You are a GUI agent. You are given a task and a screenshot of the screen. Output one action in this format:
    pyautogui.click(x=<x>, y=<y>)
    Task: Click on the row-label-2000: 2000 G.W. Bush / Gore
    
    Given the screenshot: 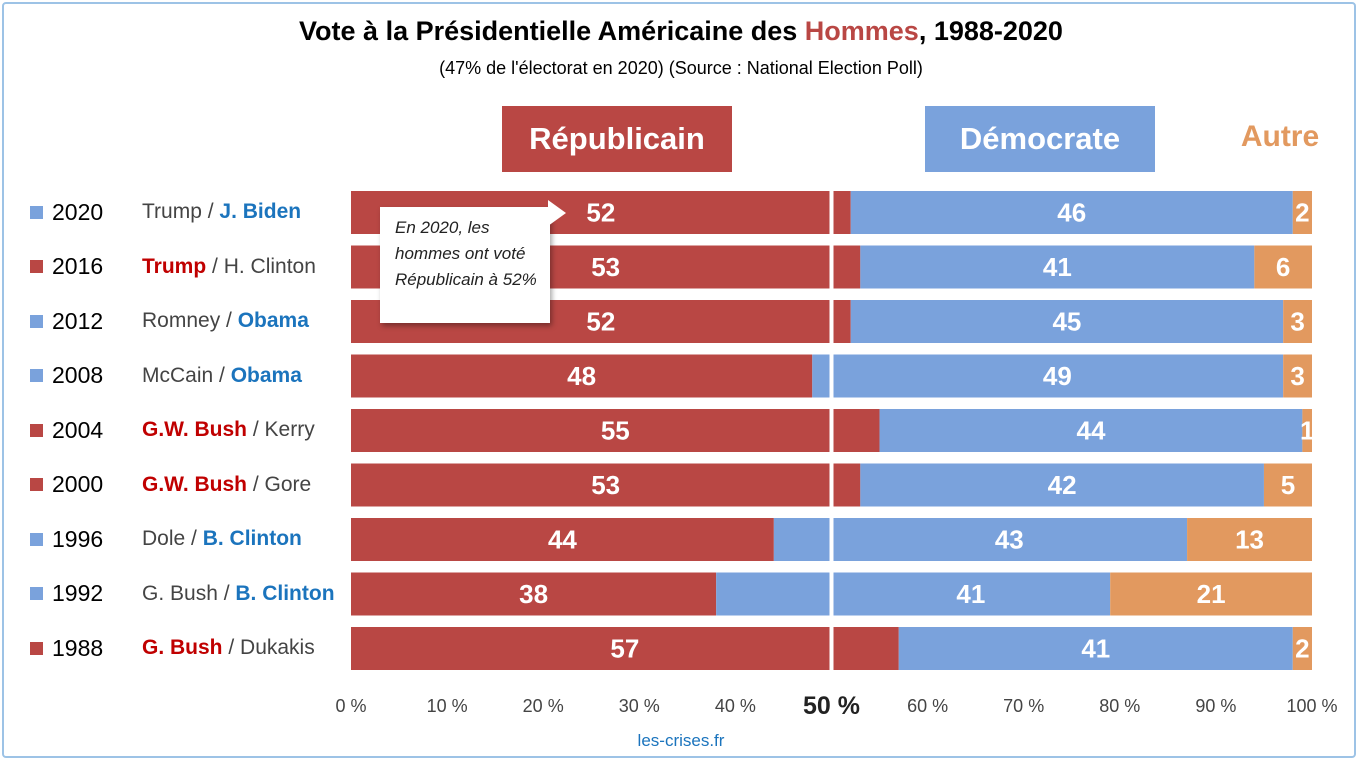 What is the action you would take?
    pyautogui.click(x=170, y=485)
    